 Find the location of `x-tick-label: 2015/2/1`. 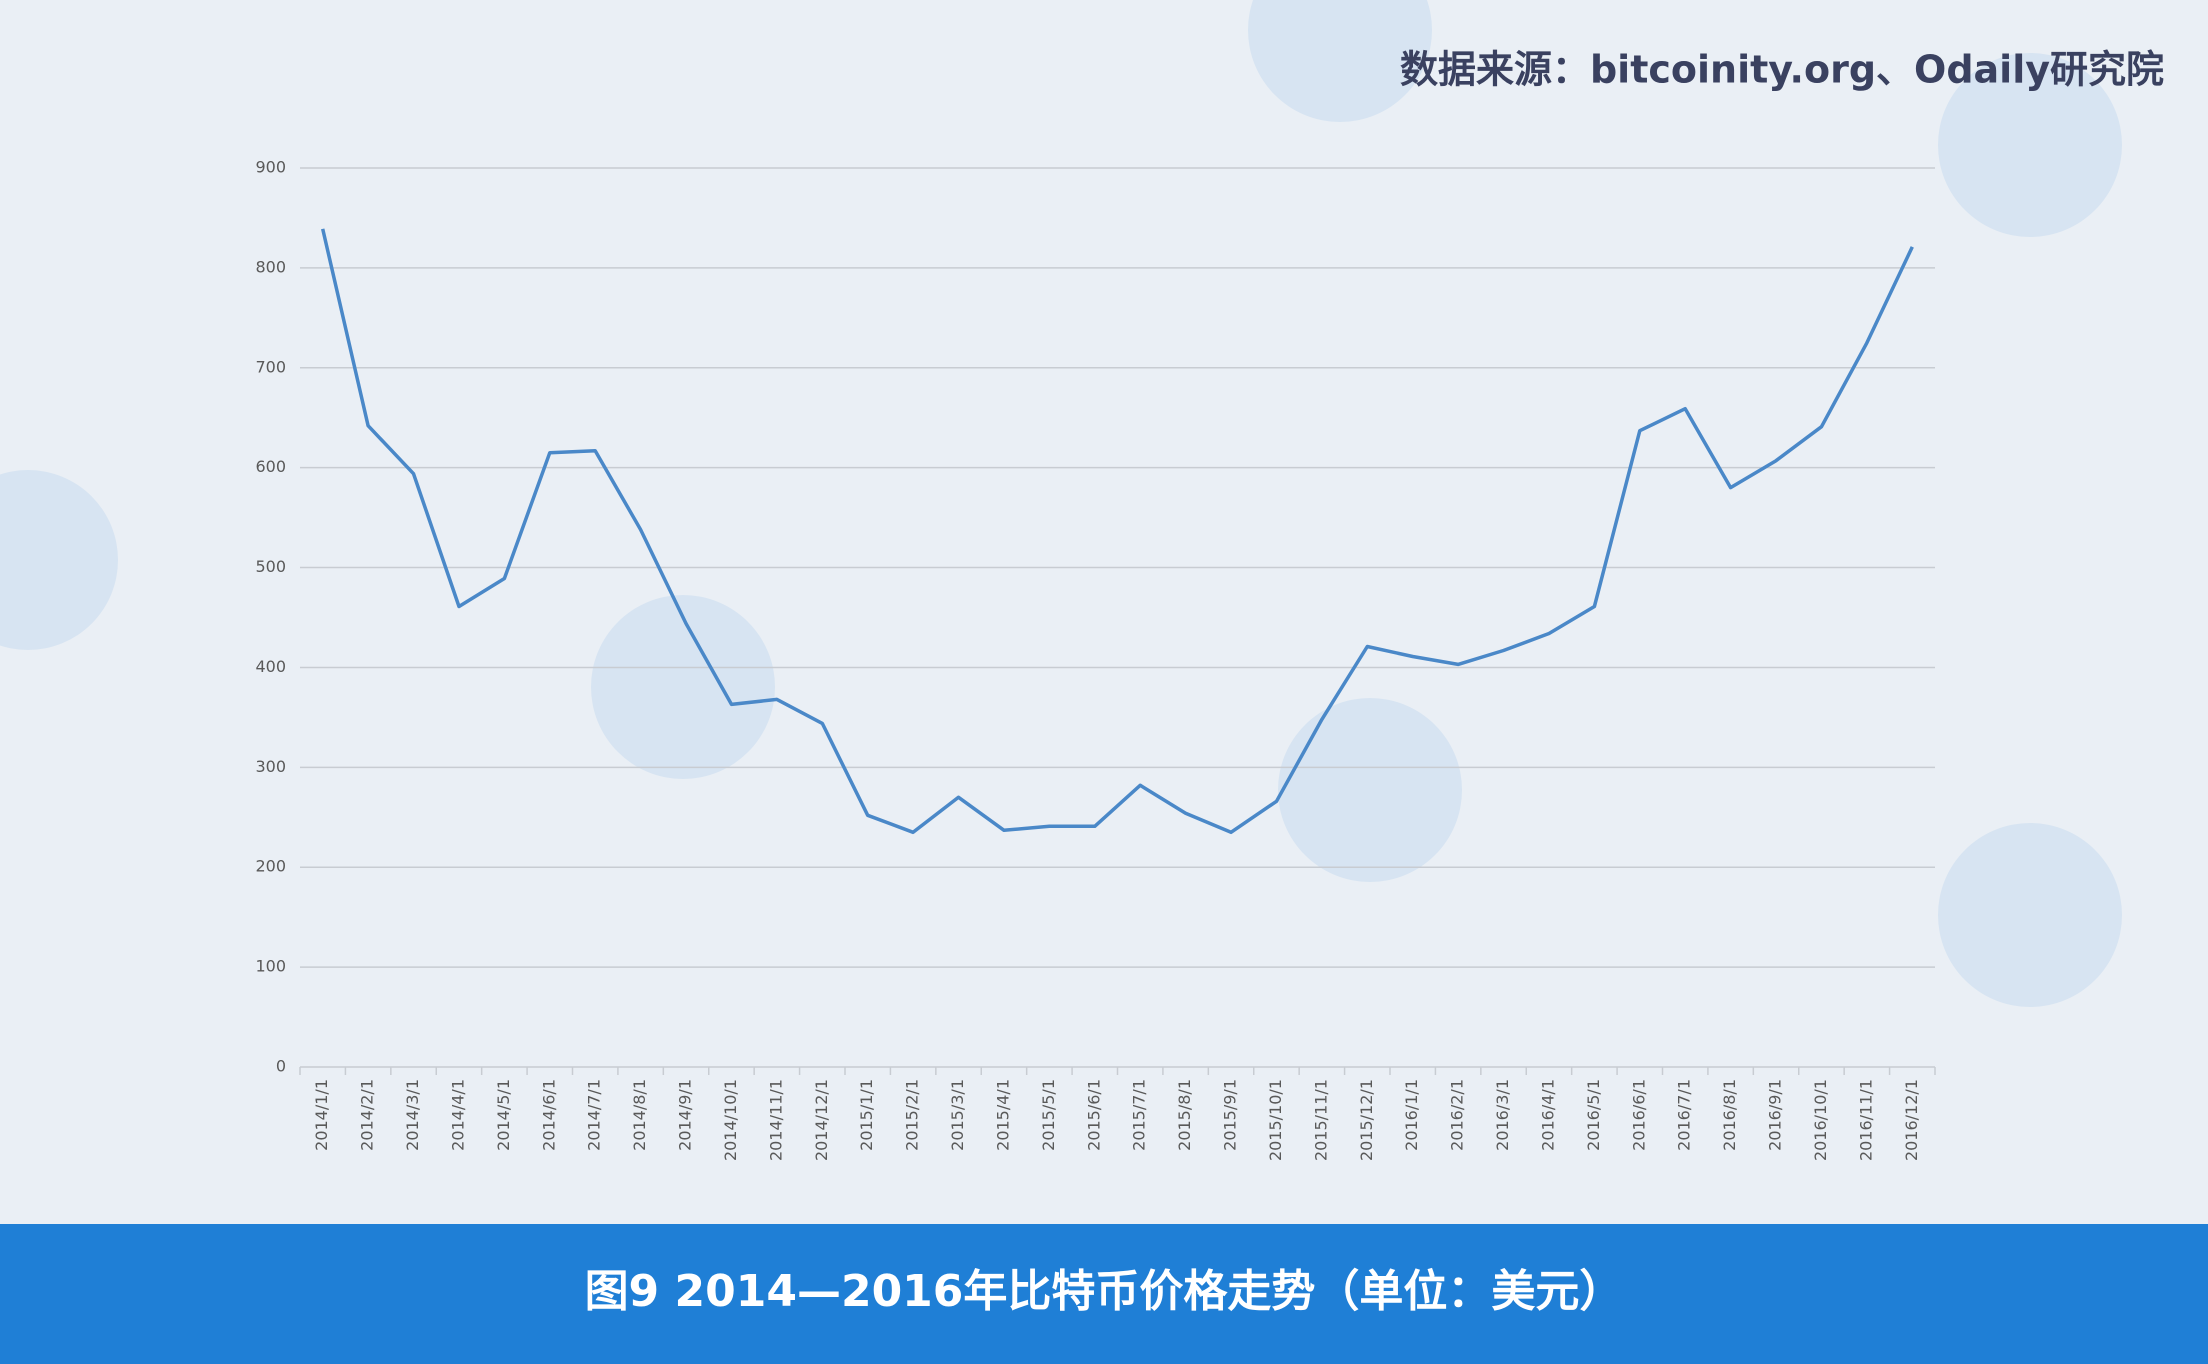

x-tick-label: 2015/2/1 is located at coordinates (912, 1115).